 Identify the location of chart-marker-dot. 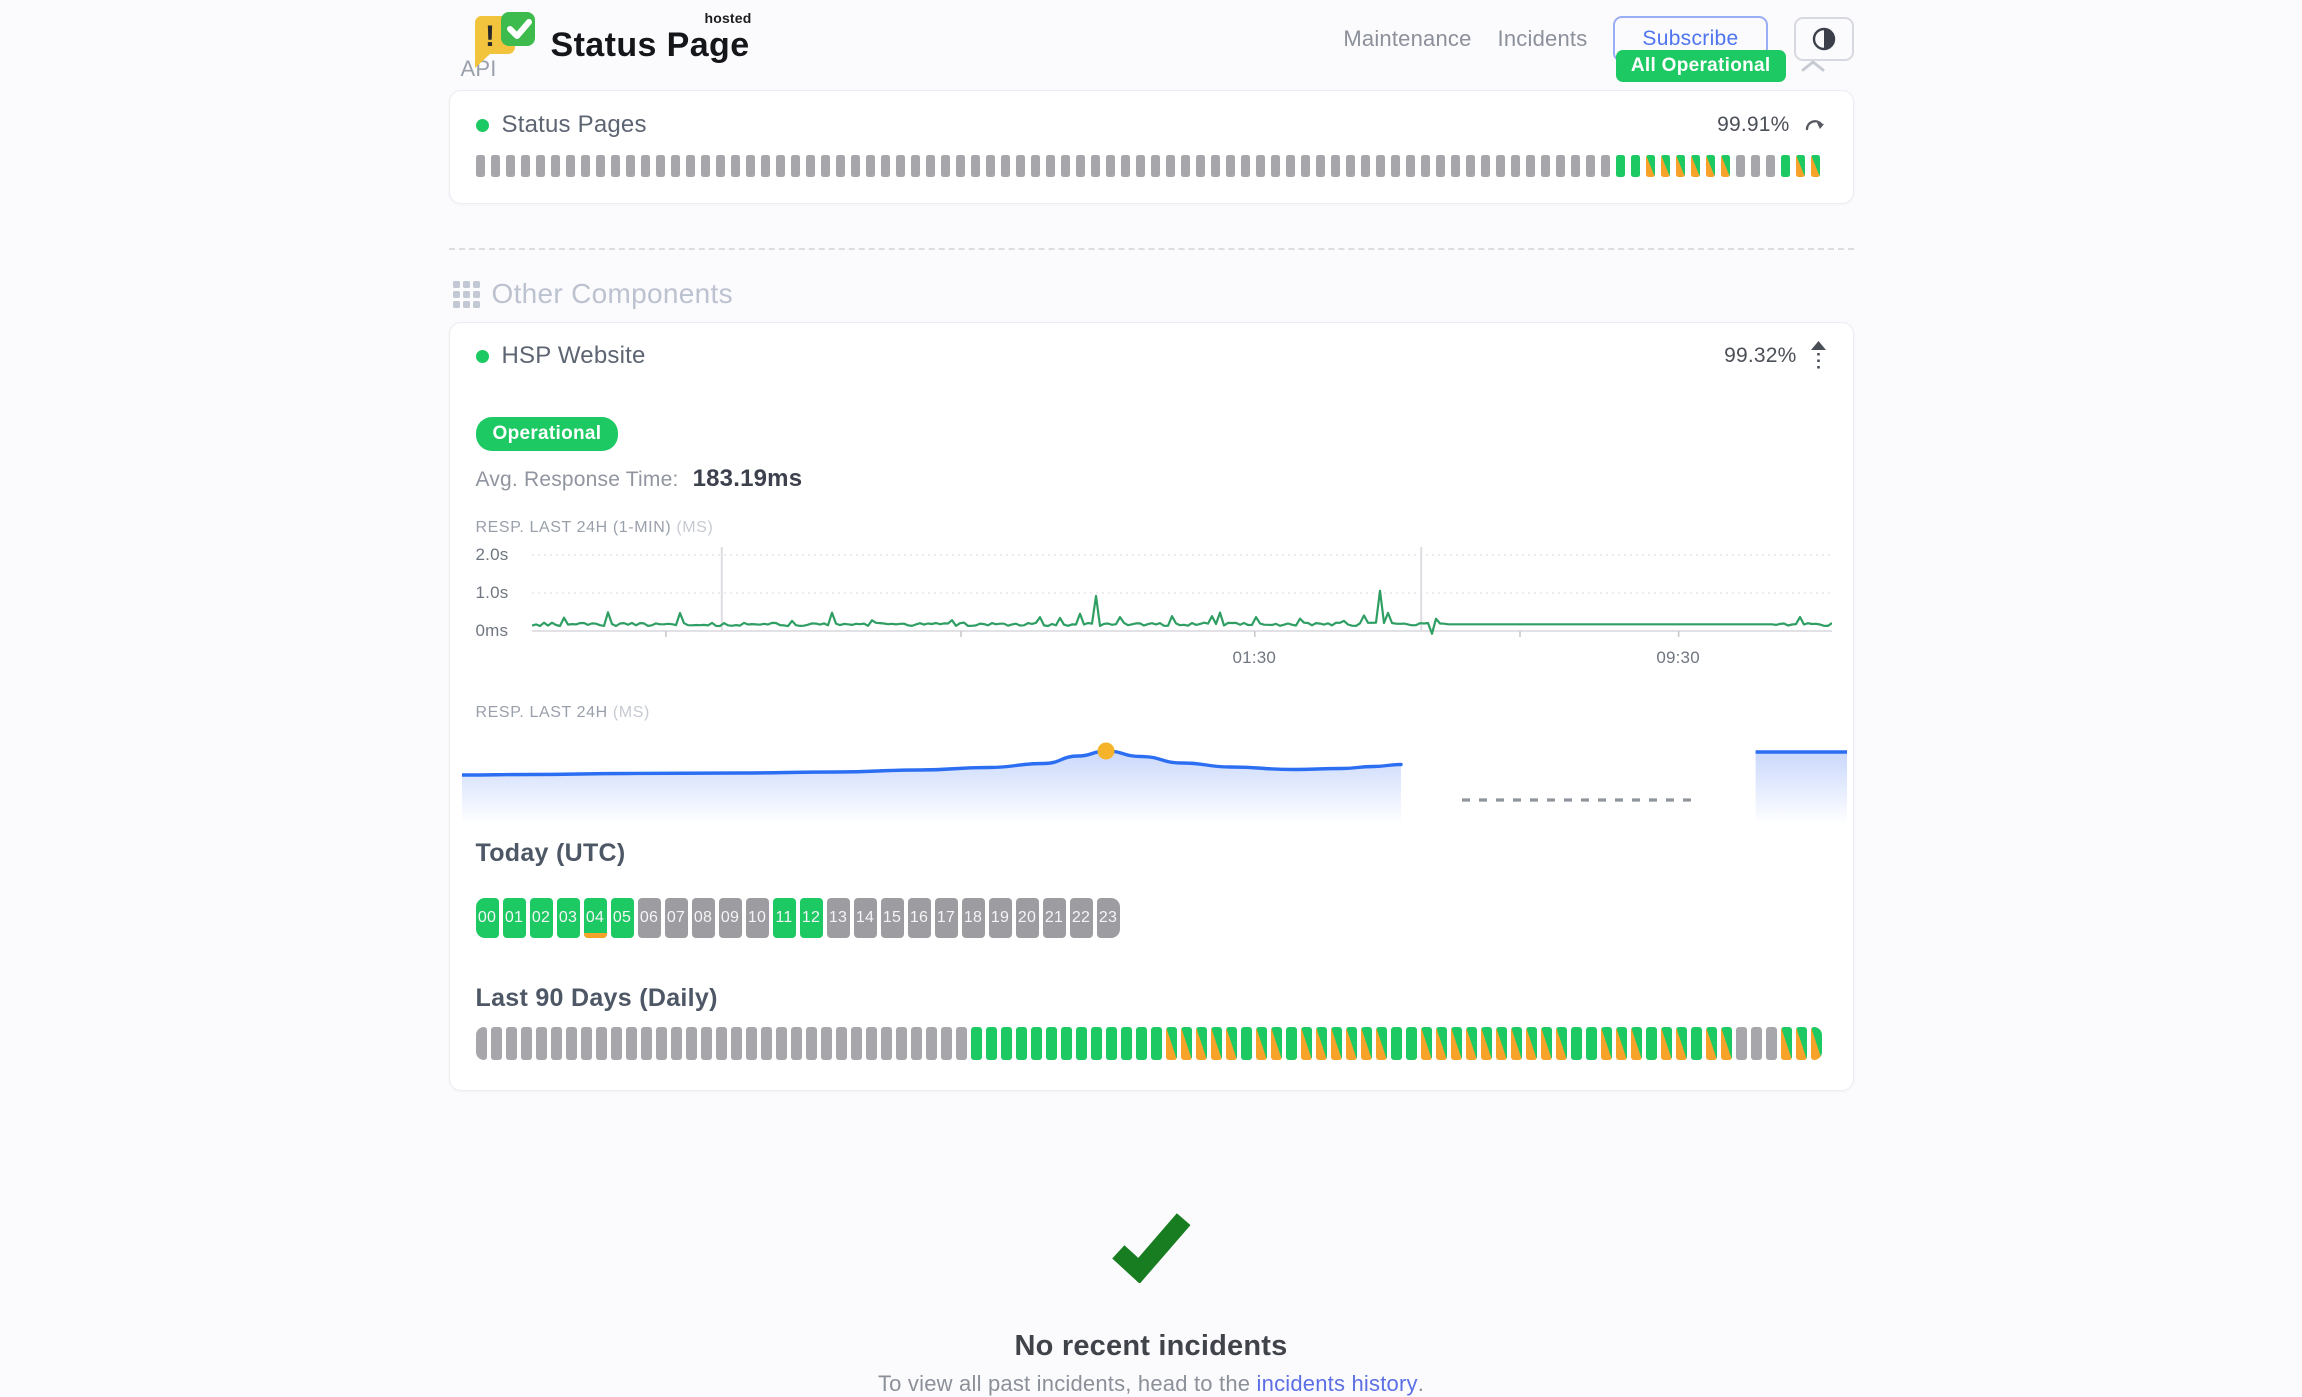
(1106, 751).